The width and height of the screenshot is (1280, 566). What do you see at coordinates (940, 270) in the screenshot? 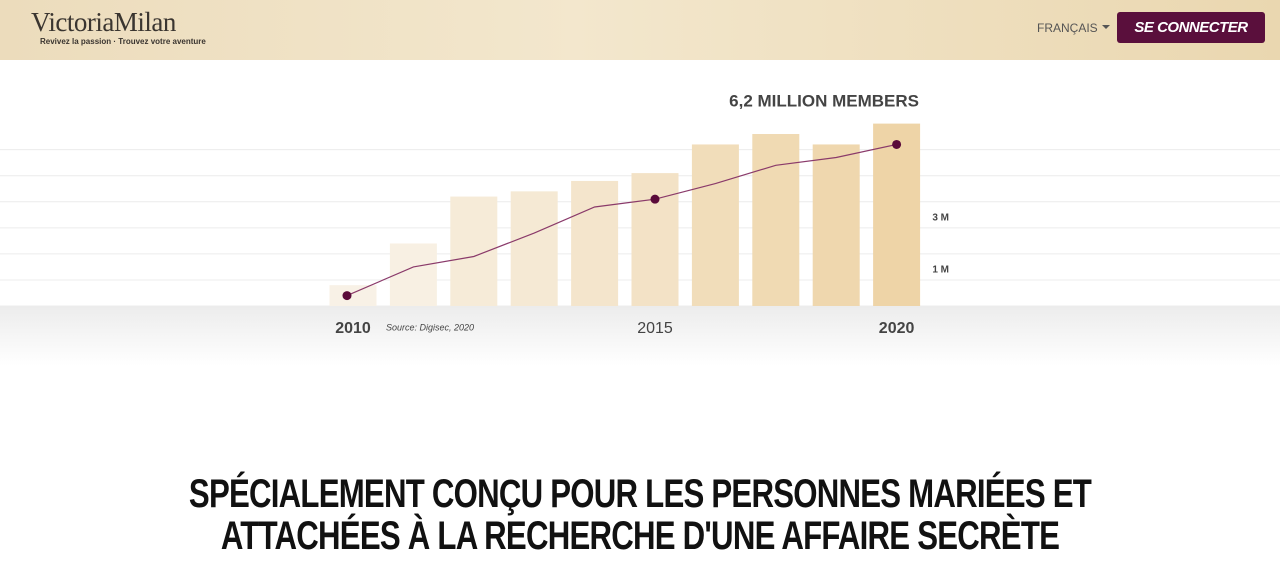
I see `y-tick-label: 1 M` at bounding box center [940, 270].